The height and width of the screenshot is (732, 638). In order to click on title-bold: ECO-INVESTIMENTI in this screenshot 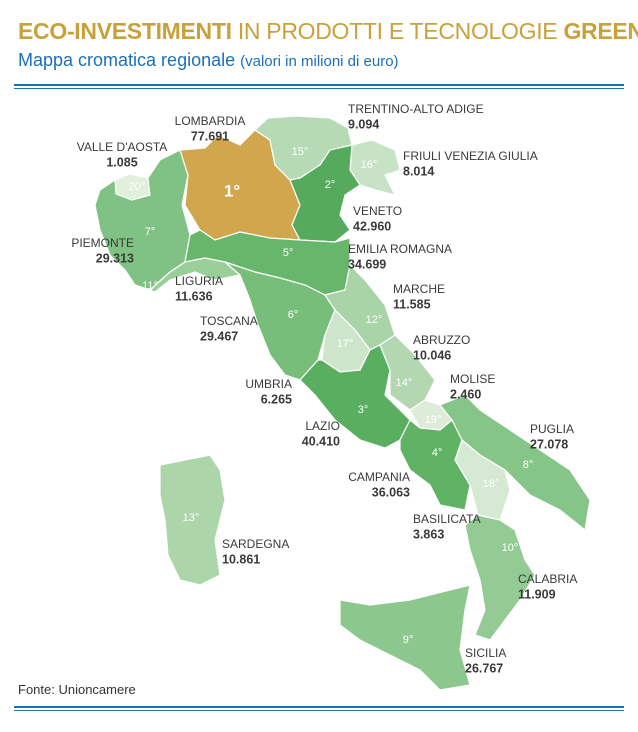, I will do `click(125, 31)`.